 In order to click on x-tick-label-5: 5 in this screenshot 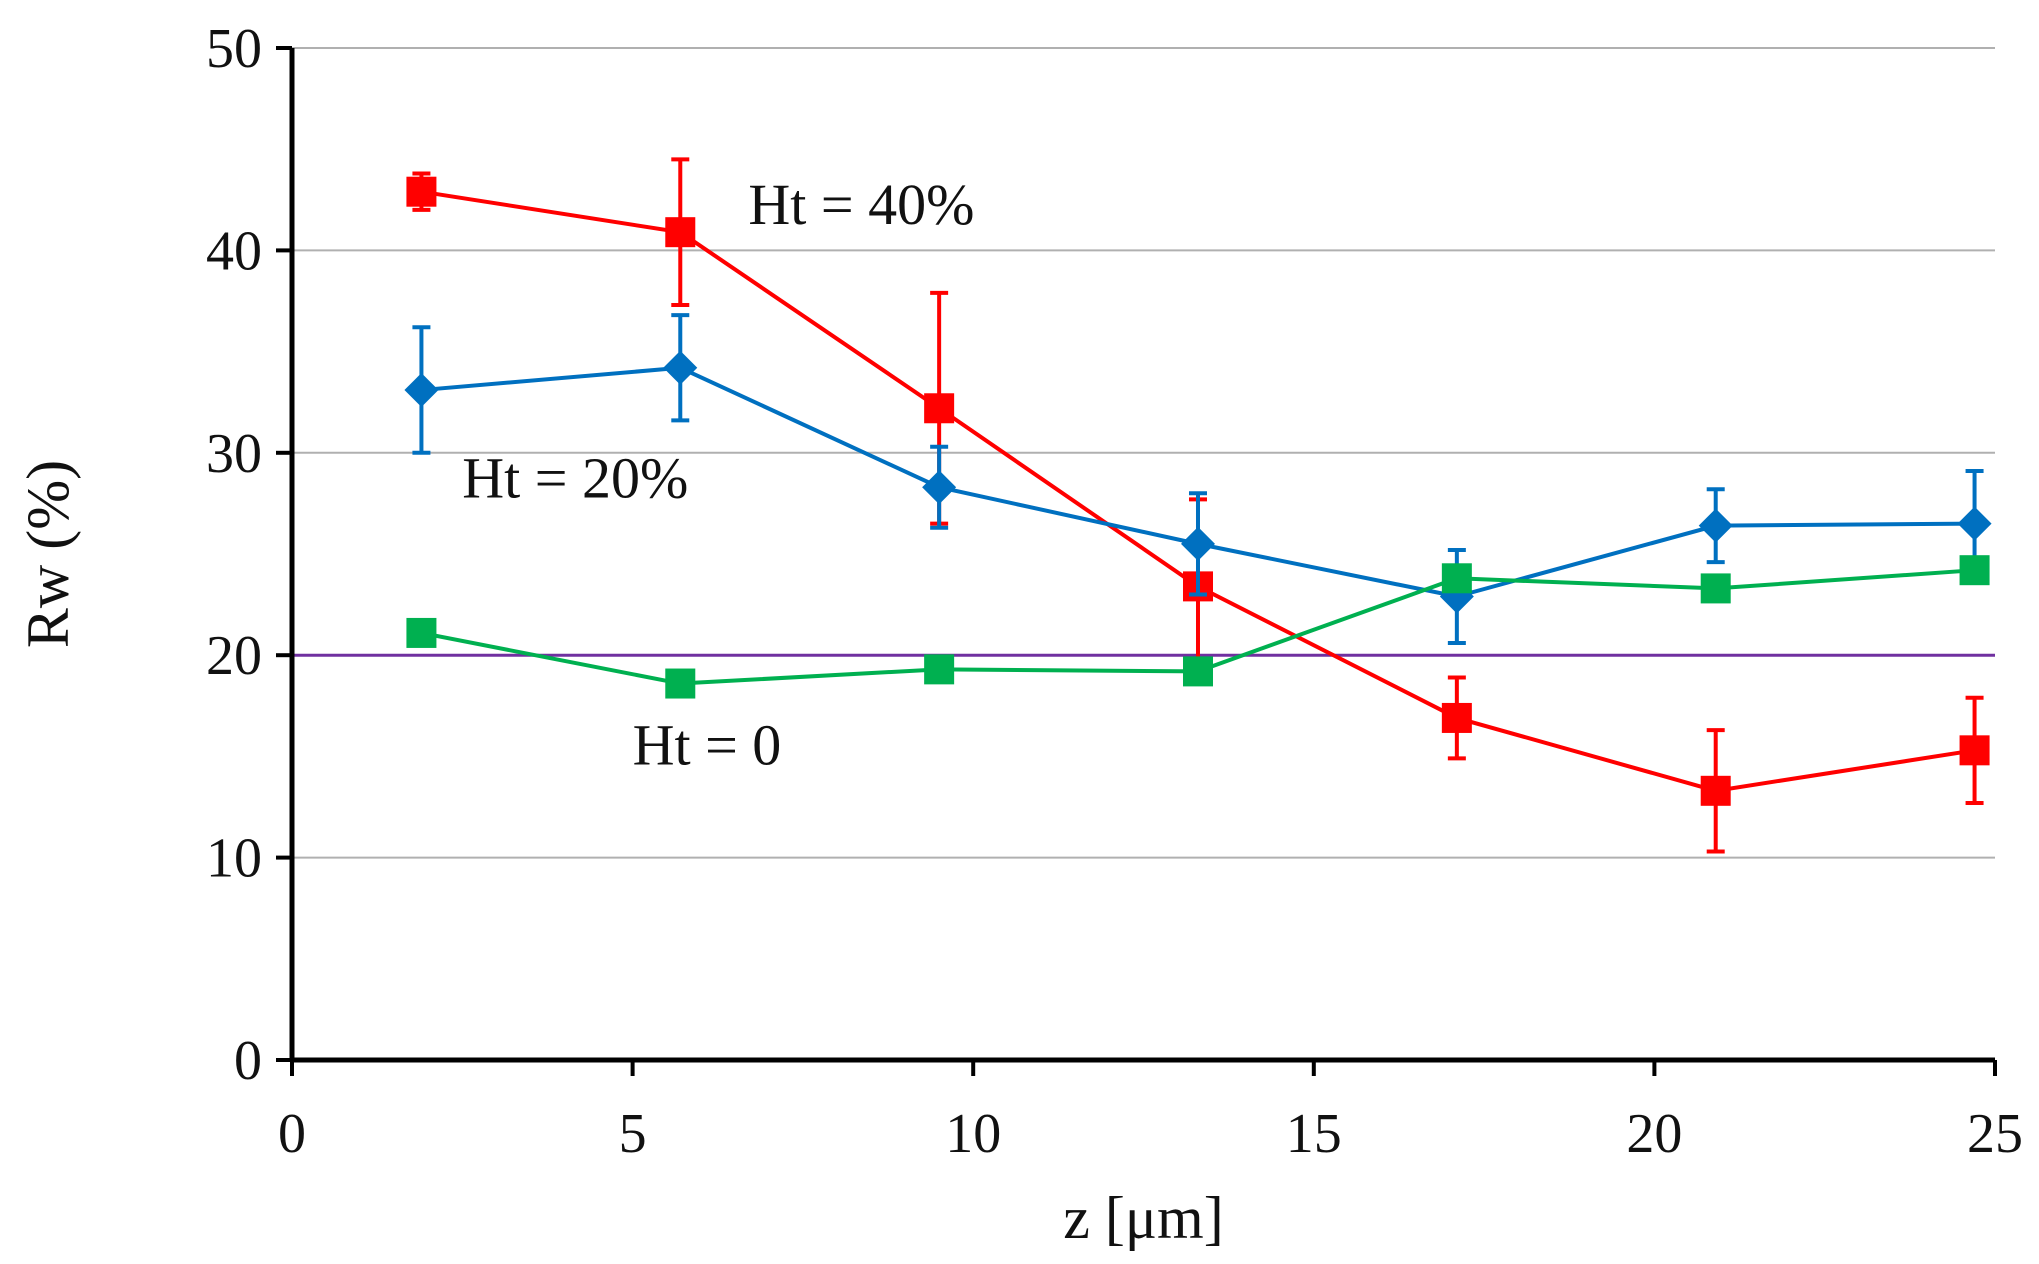, I will do `click(633, 1134)`.